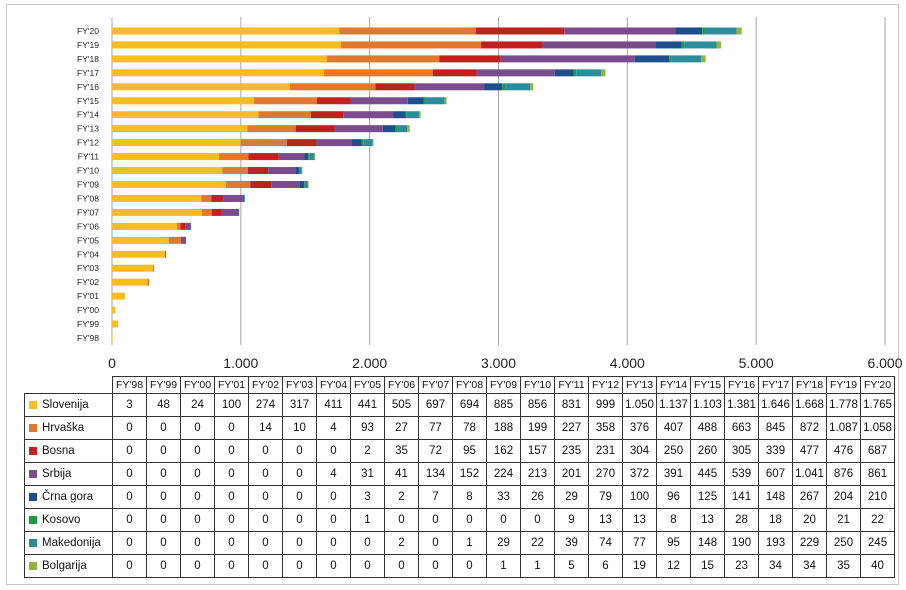  Describe the element at coordinates (741, 474) in the screenshot. I see `table-cell: 539` at that location.